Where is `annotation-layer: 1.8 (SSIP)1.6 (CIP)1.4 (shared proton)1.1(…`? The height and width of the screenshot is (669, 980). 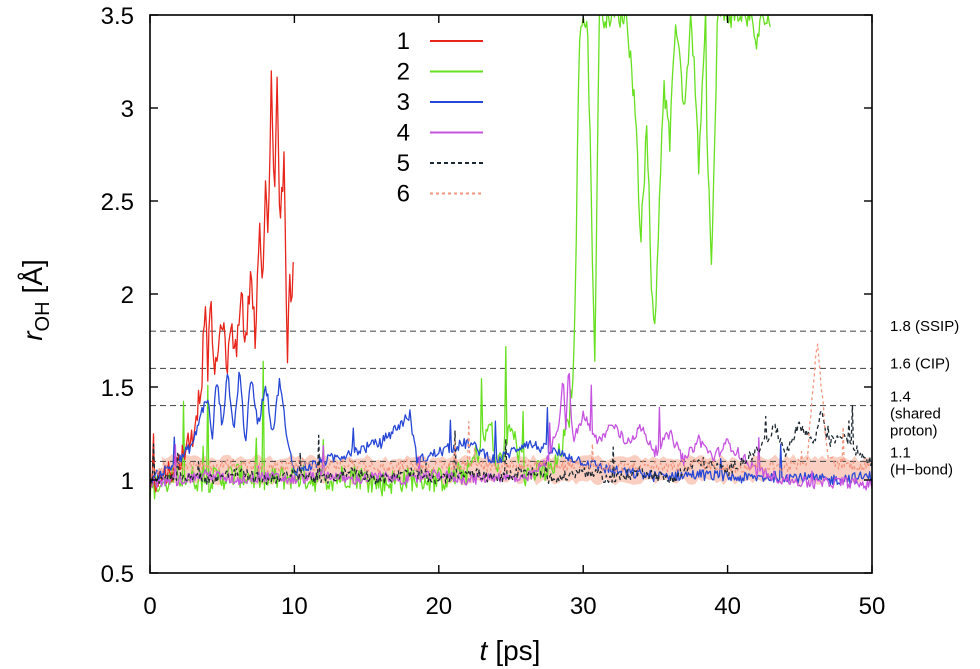
annotation-layer: 1.8 (SSIP)1.6 (CIP)1.4 (shared proton)1.1(… is located at coordinates (924, 398).